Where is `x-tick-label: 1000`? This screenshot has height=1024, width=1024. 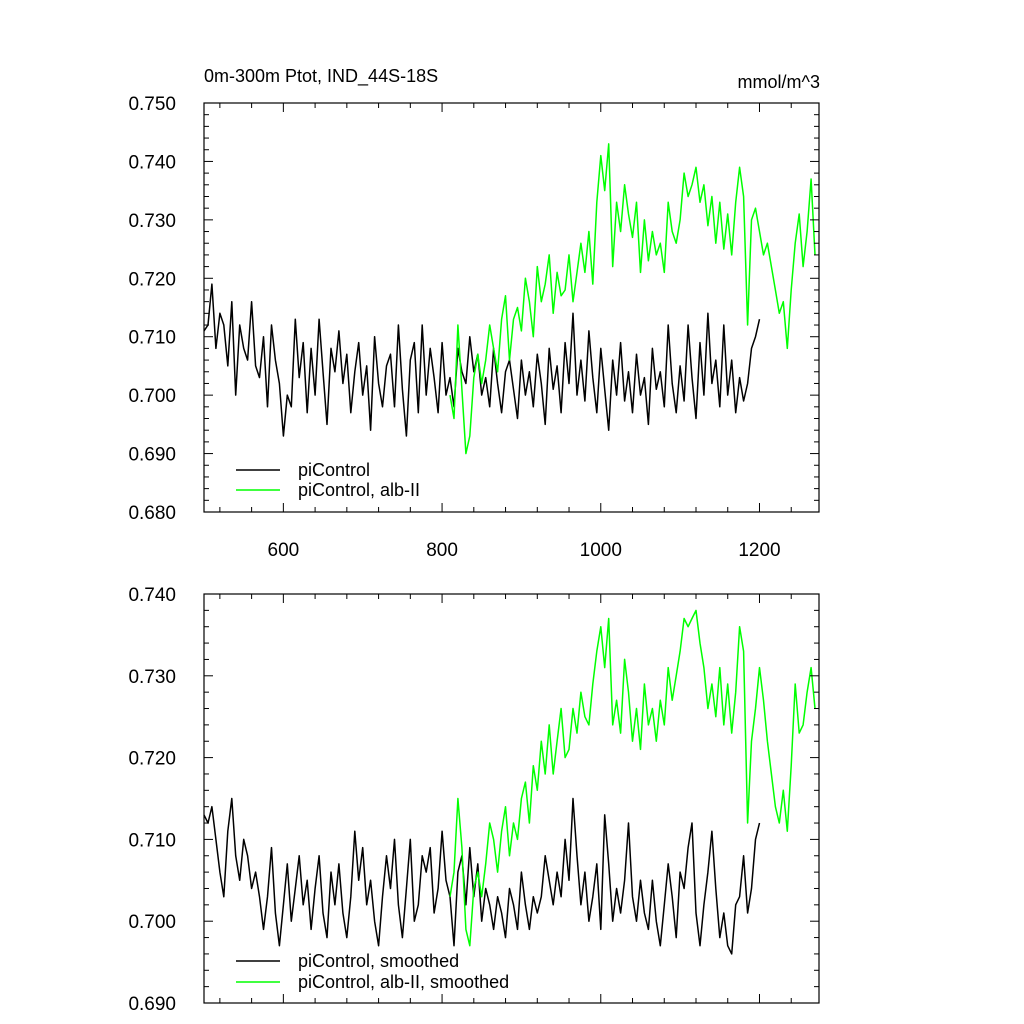
x-tick-label: 1000 is located at coordinates (601, 550).